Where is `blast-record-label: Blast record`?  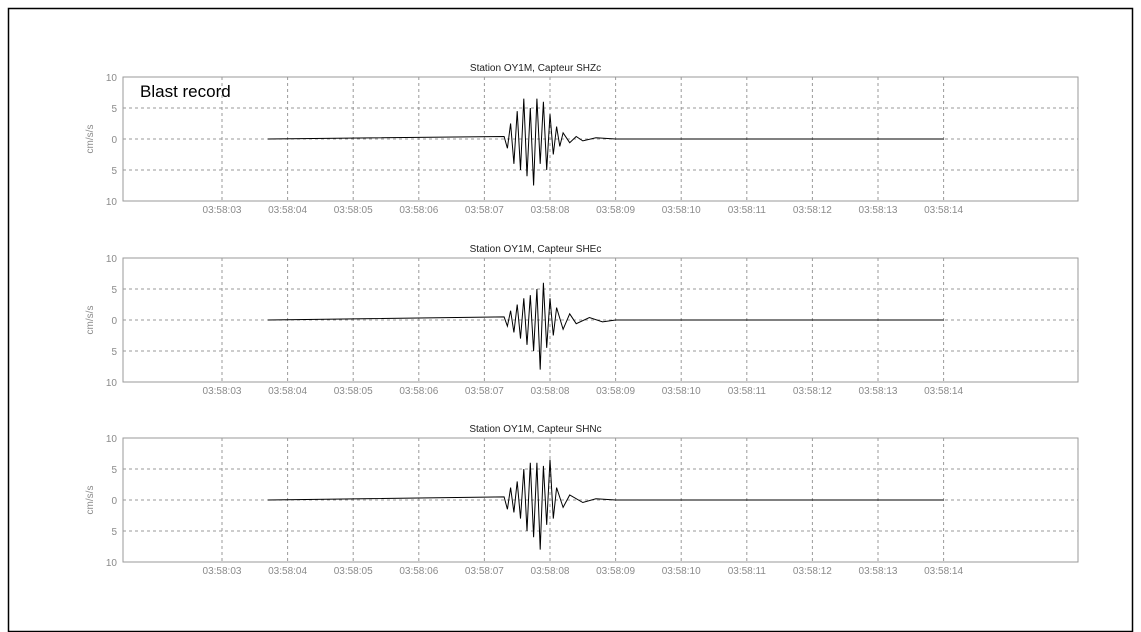 blast-record-label: Blast record is located at coordinates (185, 91).